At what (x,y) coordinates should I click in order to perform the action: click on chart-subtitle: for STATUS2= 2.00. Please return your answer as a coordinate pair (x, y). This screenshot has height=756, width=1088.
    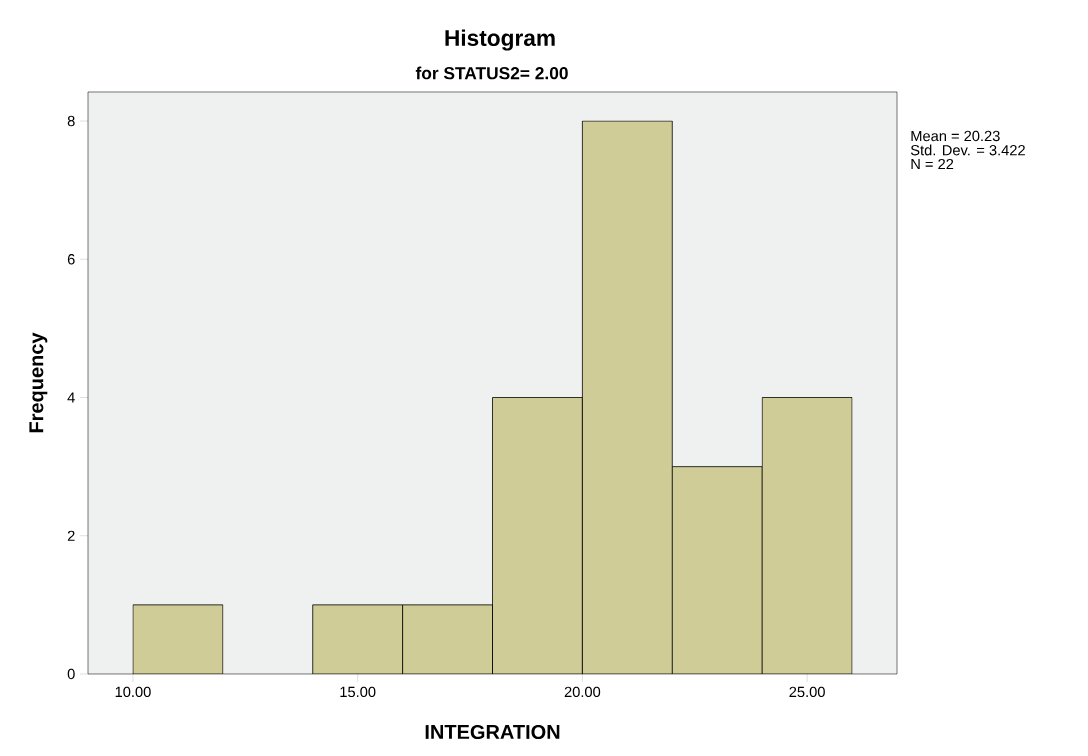
    Looking at the image, I should click on (491, 73).